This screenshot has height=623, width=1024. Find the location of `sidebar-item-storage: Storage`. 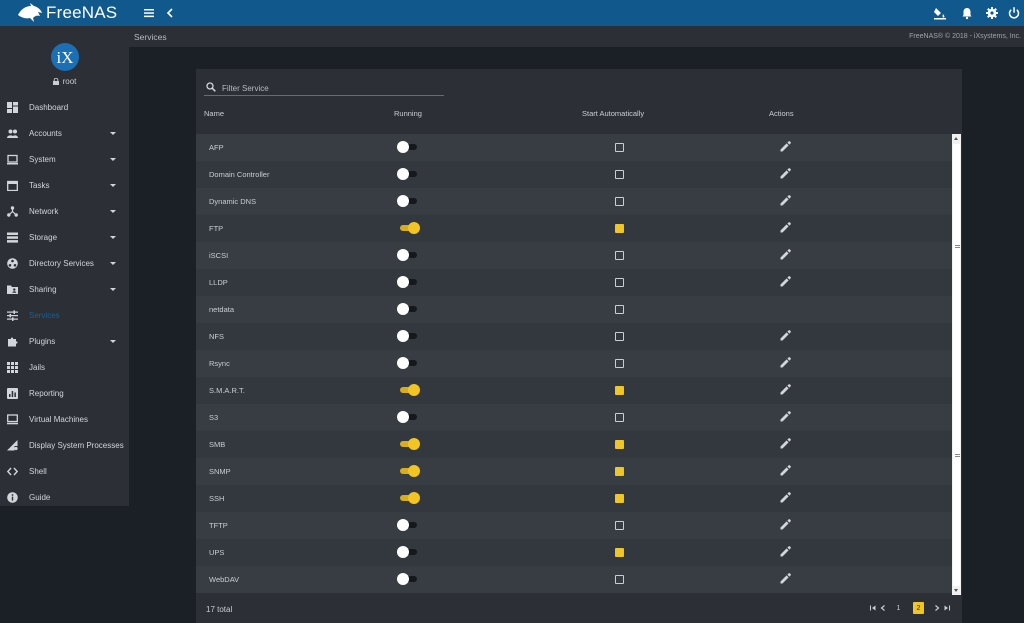

sidebar-item-storage: Storage is located at coordinates (64, 237).